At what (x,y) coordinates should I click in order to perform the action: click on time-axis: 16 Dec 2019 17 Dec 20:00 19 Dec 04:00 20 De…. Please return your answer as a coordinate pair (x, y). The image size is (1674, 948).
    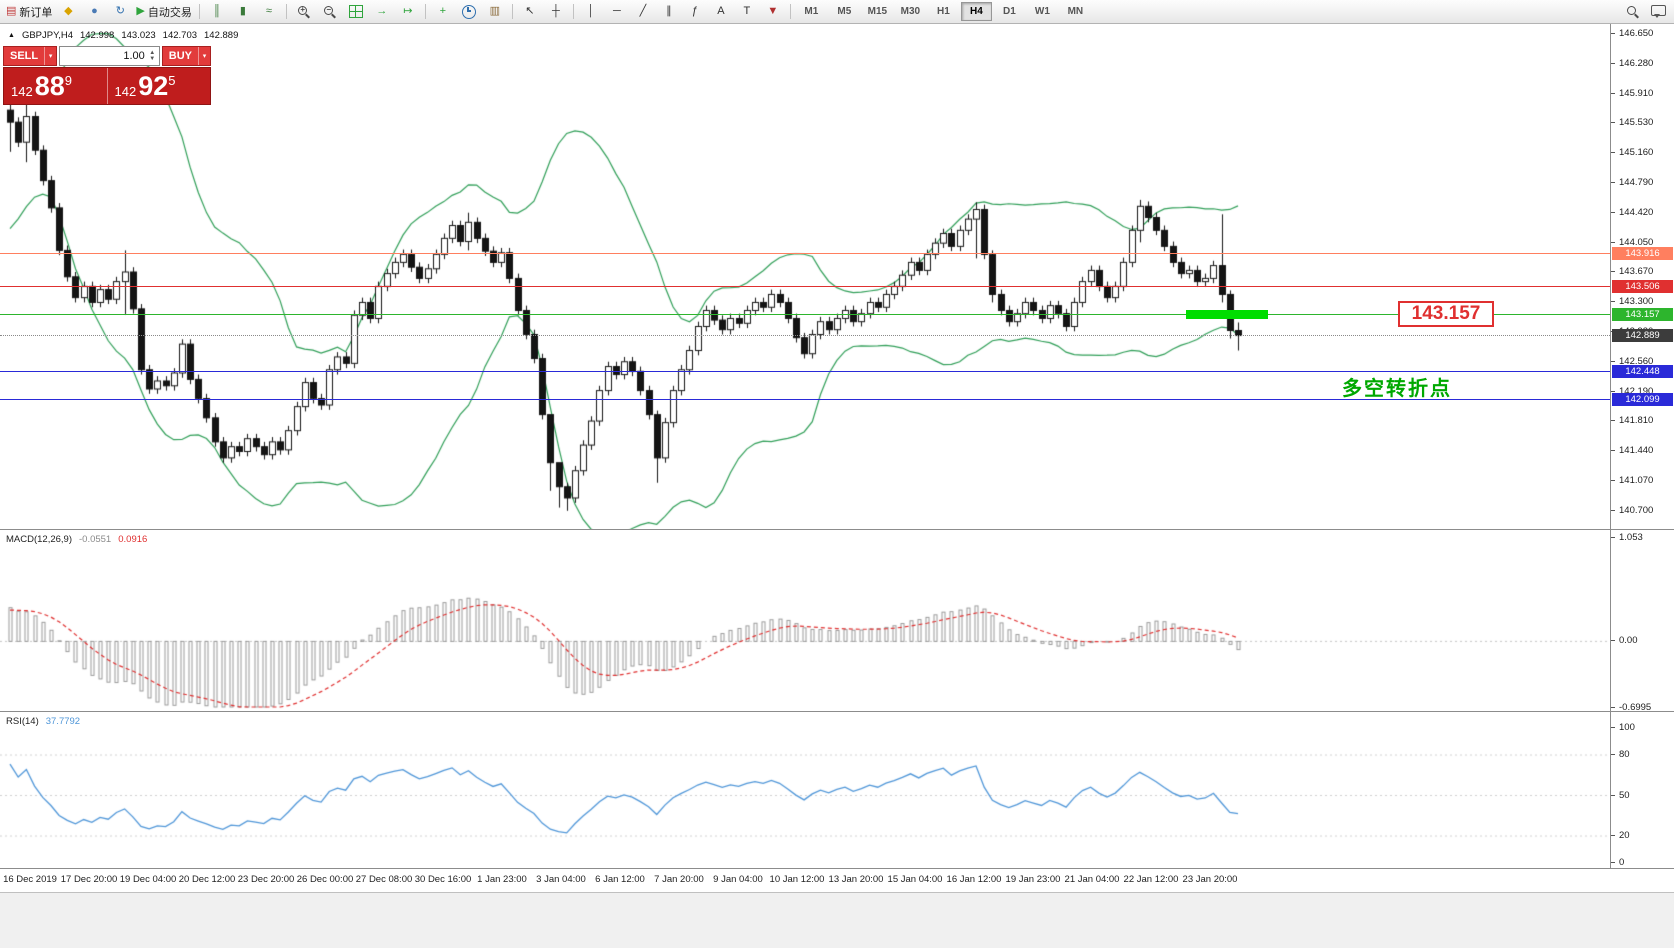
    Looking at the image, I should click on (837, 880).